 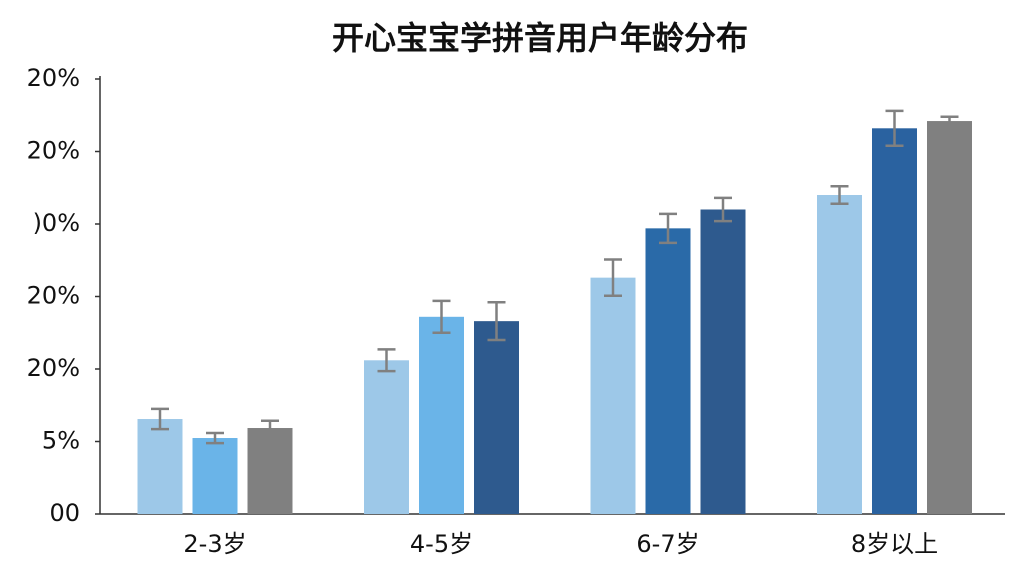 What do you see at coordinates (64, 513) in the screenshot?
I see `y-tick-label: 00` at bounding box center [64, 513].